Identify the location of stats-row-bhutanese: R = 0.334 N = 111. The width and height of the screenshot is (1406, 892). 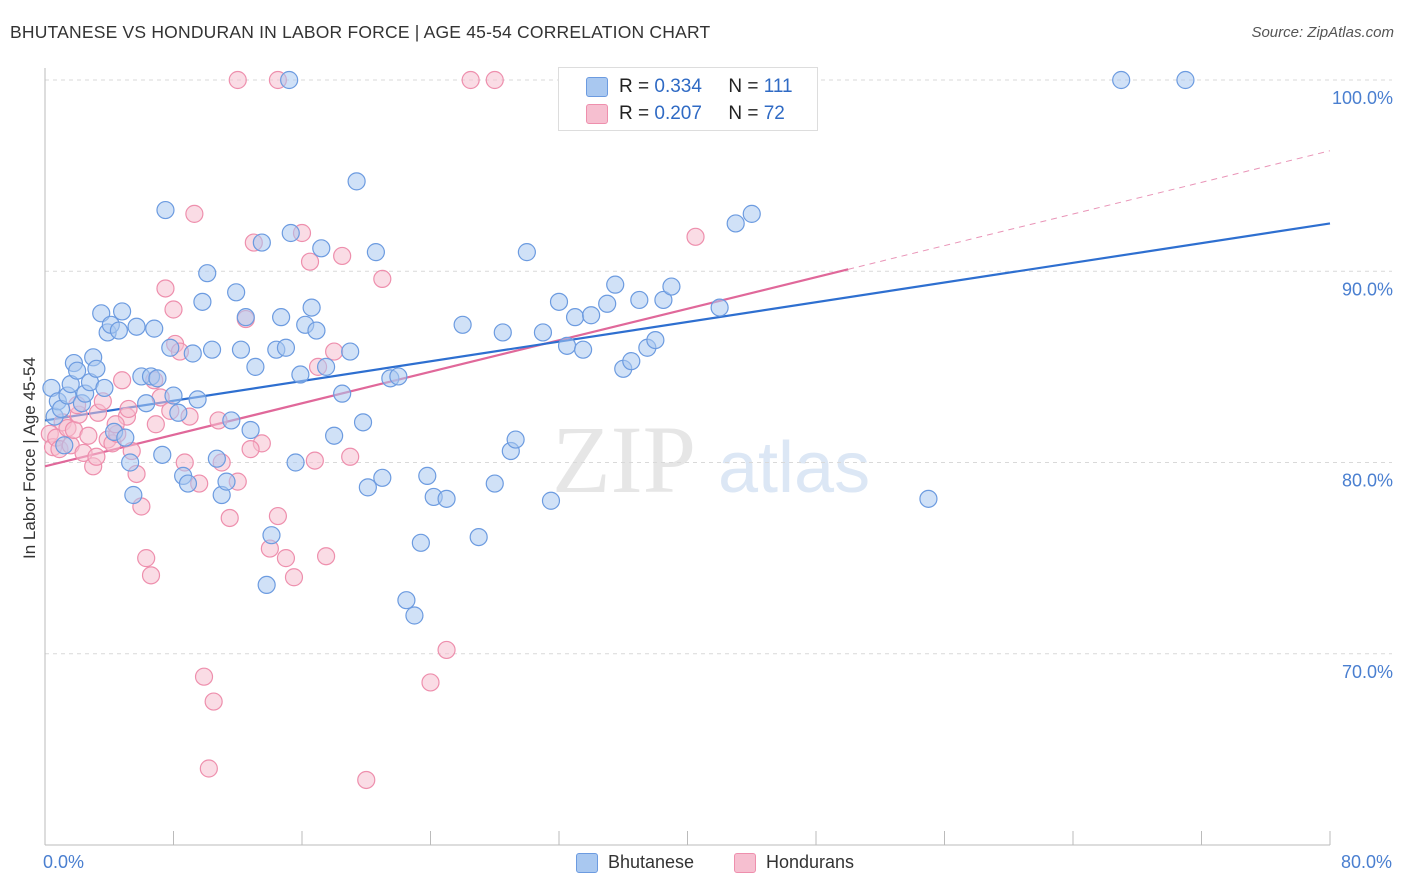
(689, 87).